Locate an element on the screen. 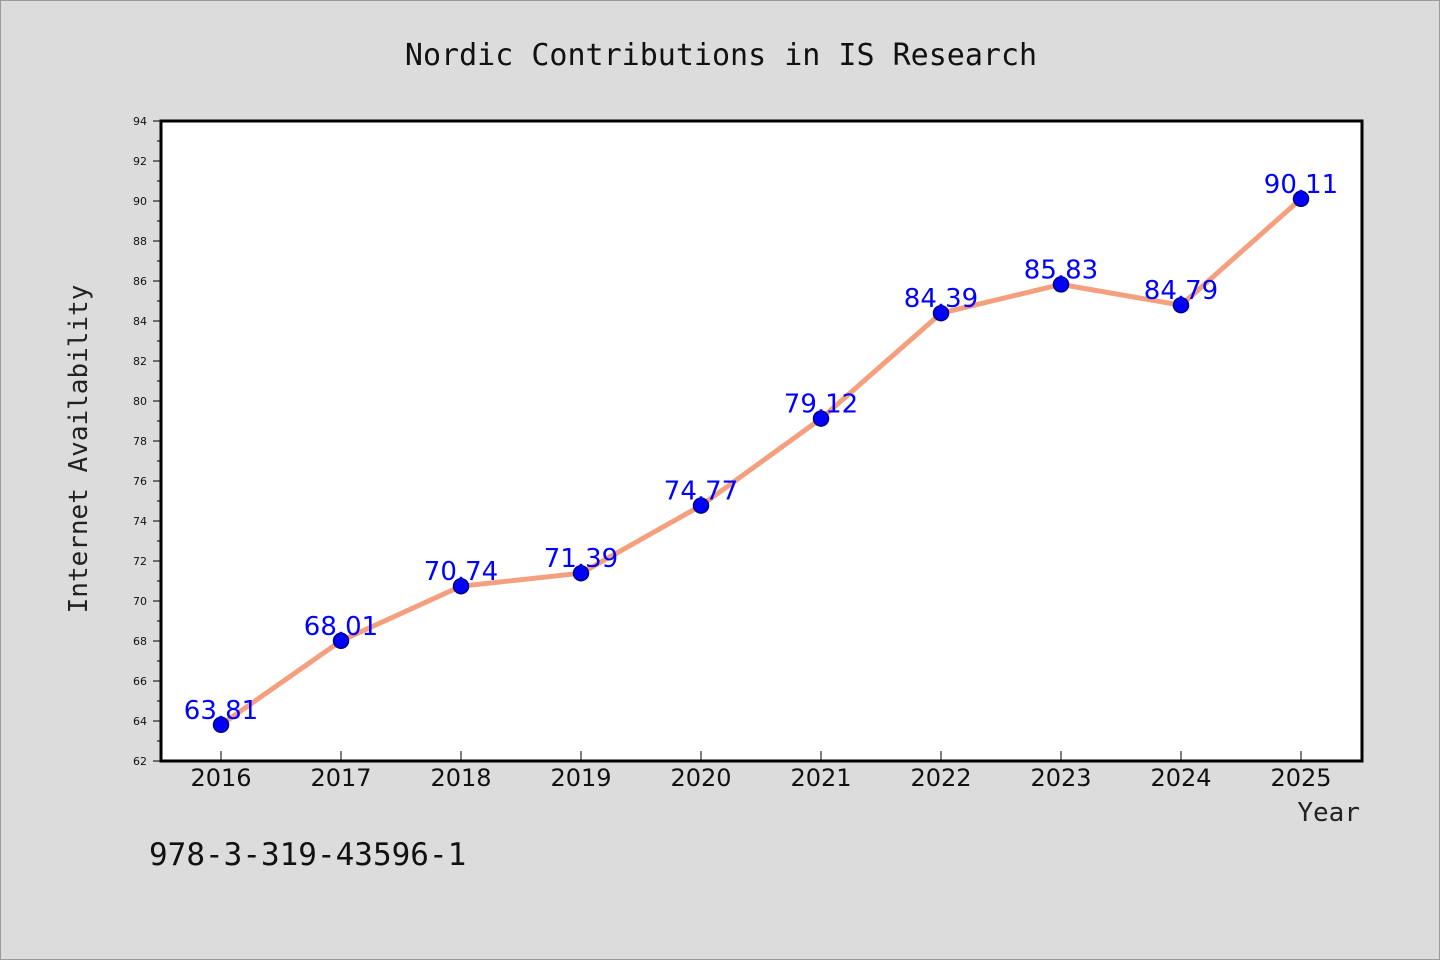 Image resolution: width=1440 pixels, height=960 pixels. y-tick-label: 84 is located at coordinates (140, 321).